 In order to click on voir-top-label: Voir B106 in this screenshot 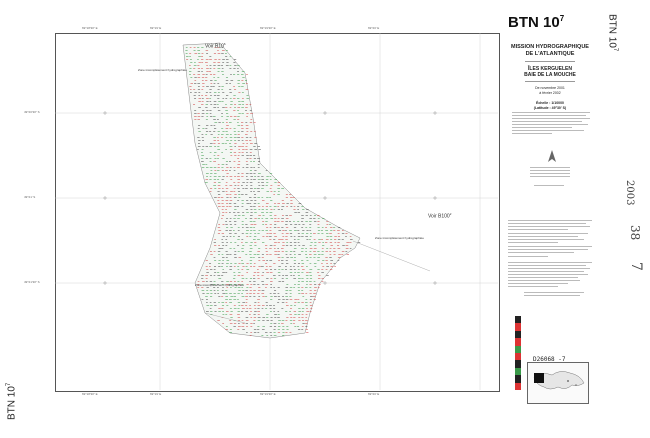, I will do `click(215, 46)`.